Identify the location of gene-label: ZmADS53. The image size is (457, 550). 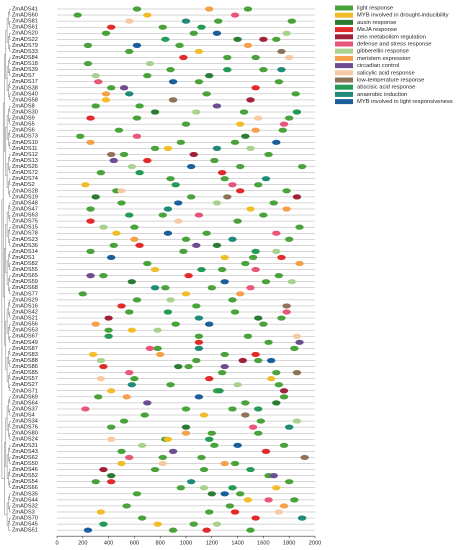
(25, 331).